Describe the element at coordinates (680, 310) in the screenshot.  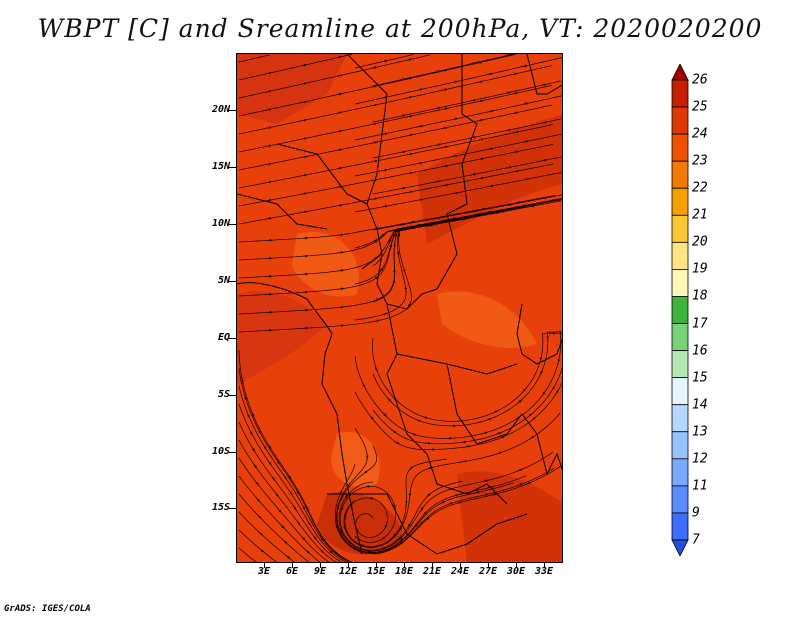
I see `colorbar` at that location.